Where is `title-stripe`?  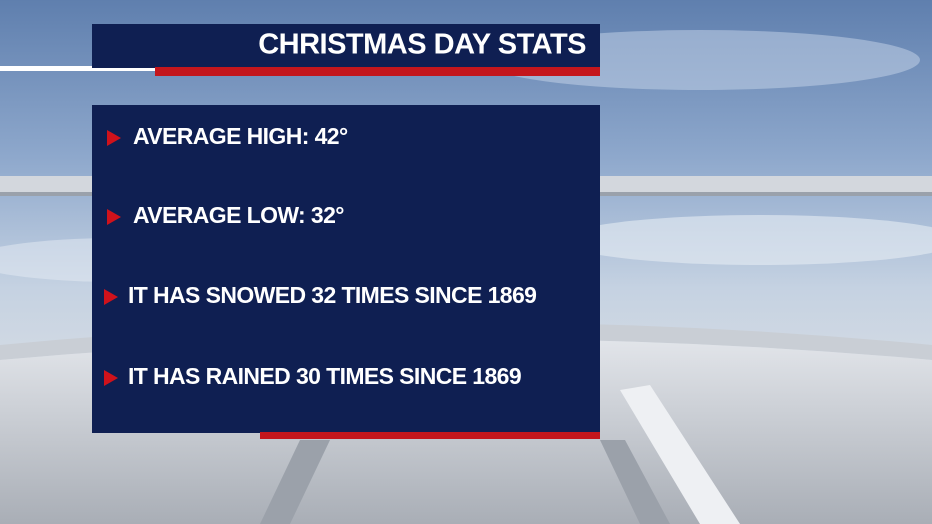 title-stripe is located at coordinates (377, 71).